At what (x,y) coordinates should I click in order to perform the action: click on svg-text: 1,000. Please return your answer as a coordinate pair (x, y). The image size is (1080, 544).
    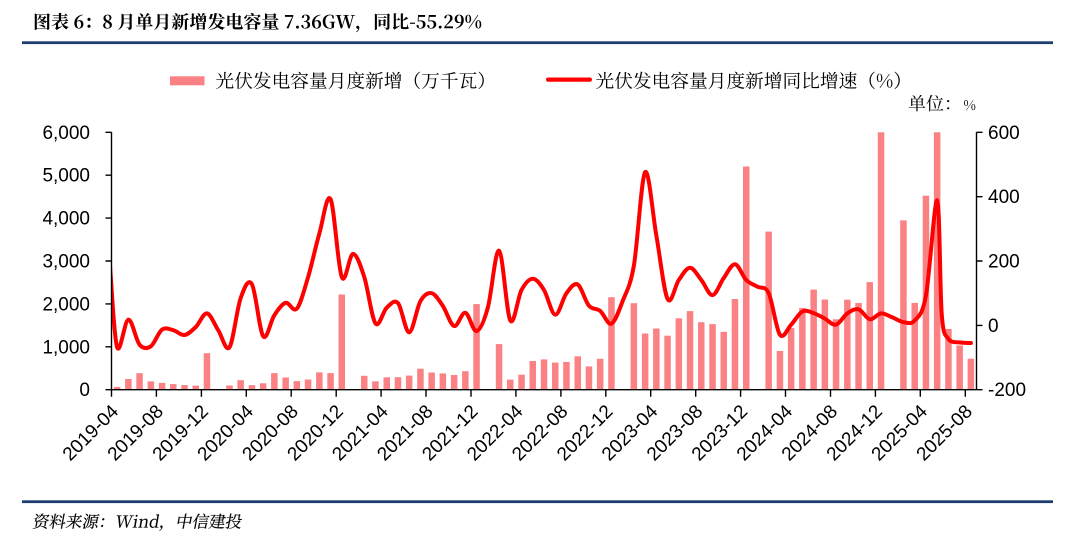
    Looking at the image, I should click on (66, 347).